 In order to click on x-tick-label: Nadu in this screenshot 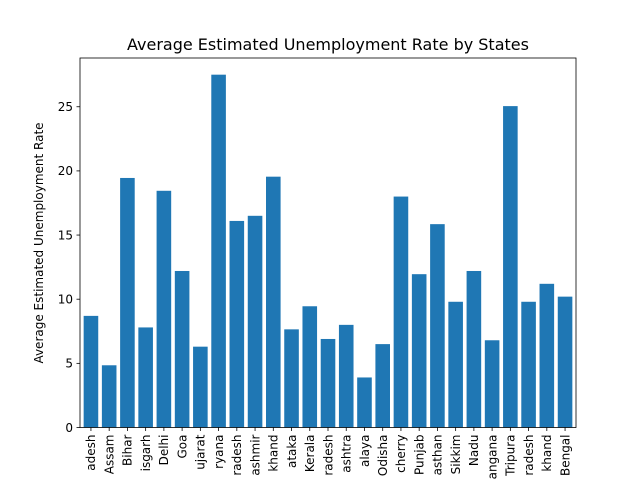, I will do `click(474, 451)`.